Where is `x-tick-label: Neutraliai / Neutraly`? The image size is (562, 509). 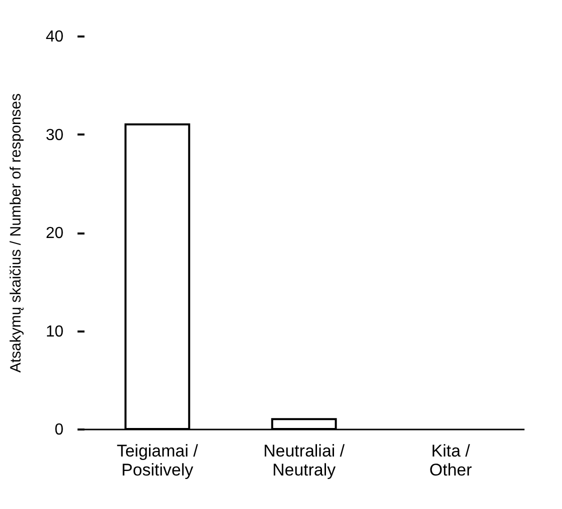
x-tick-label: Neutraliai / Neutraly is located at coordinates (304, 461).